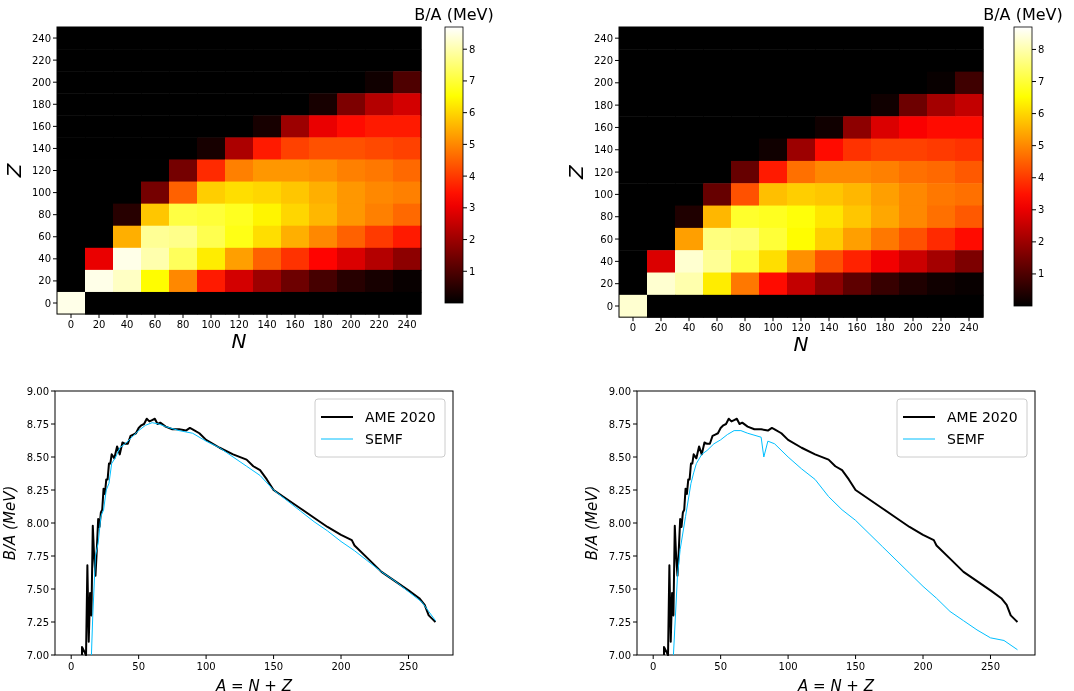 This screenshot has height=691, width=1074. Describe the element at coordinates (472, 49) in the screenshot. I see `color-bar-label: 8` at that location.